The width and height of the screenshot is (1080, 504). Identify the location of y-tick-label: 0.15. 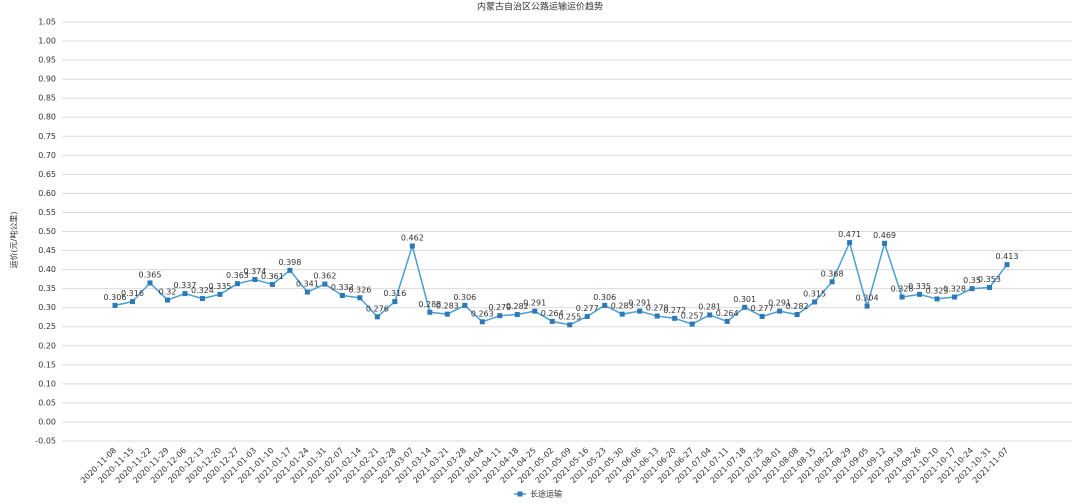
(47, 364).